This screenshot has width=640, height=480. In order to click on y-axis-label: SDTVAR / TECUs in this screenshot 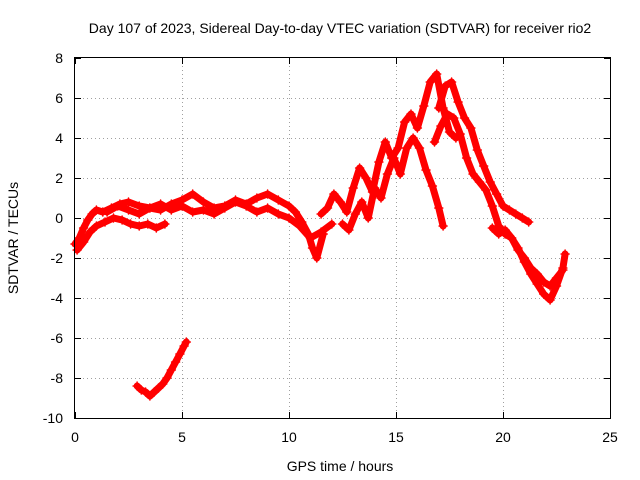, I will do `click(13, 238)`.